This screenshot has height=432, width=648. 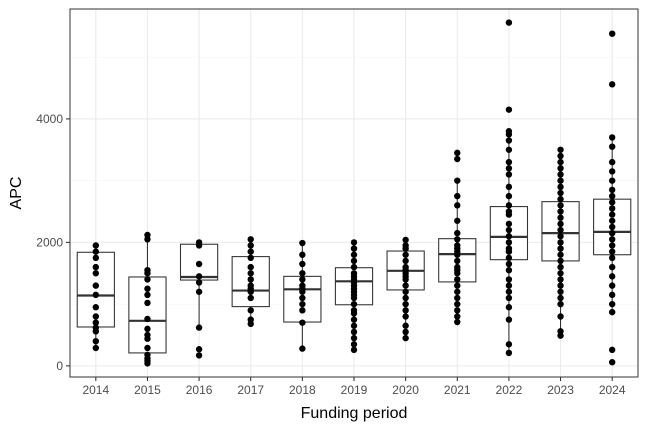 What do you see at coordinates (49, 242) in the screenshot?
I see `y-tick-label: 2000` at bounding box center [49, 242].